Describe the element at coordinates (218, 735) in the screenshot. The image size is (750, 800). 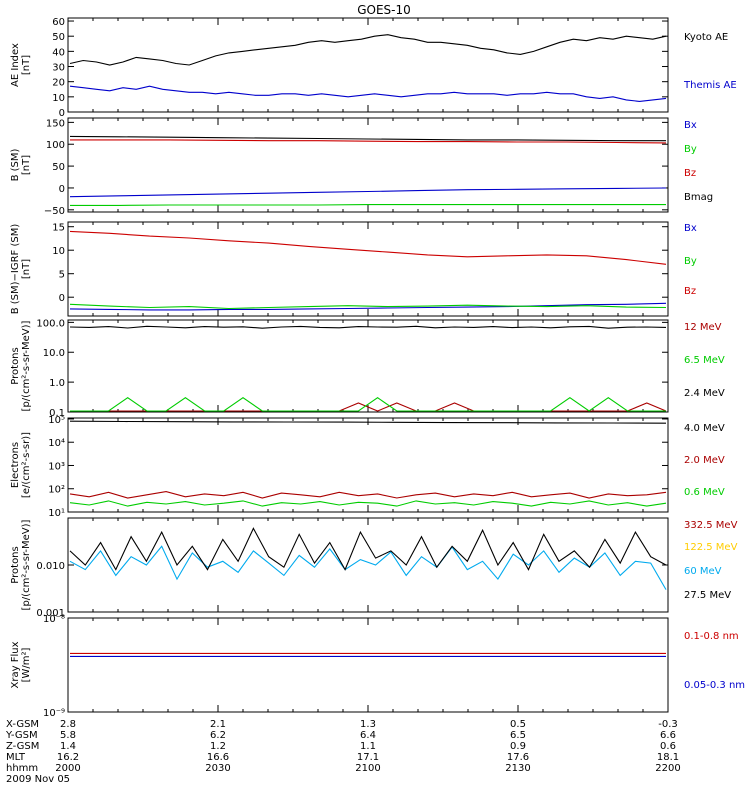
I see `ephemeris-value: 6.2` at that location.